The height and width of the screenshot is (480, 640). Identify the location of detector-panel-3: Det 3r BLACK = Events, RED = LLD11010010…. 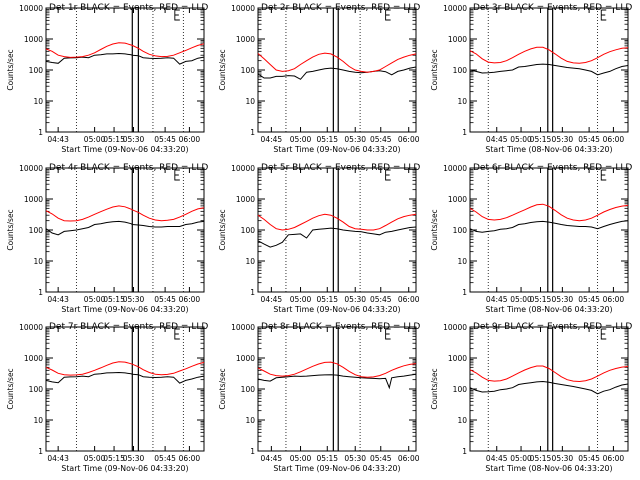
(531, 78).